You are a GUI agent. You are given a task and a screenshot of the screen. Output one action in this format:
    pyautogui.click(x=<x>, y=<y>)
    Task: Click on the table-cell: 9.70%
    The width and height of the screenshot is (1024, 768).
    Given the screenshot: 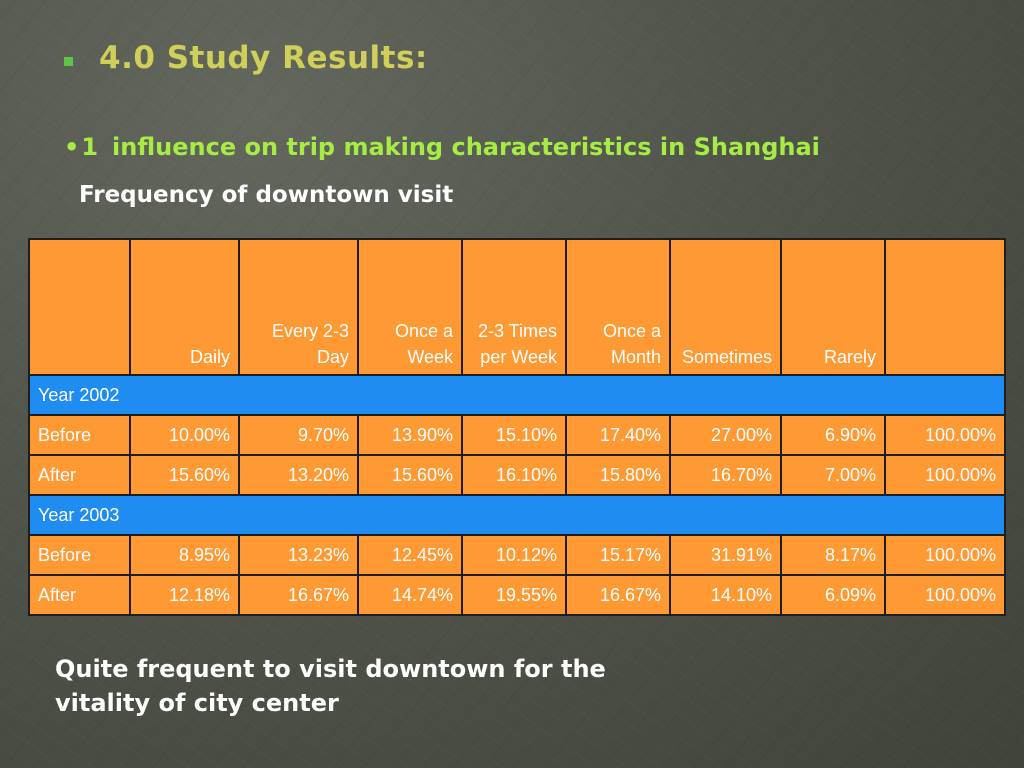 What is the action you would take?
    pyautogui.click(x=298, y=435)
    